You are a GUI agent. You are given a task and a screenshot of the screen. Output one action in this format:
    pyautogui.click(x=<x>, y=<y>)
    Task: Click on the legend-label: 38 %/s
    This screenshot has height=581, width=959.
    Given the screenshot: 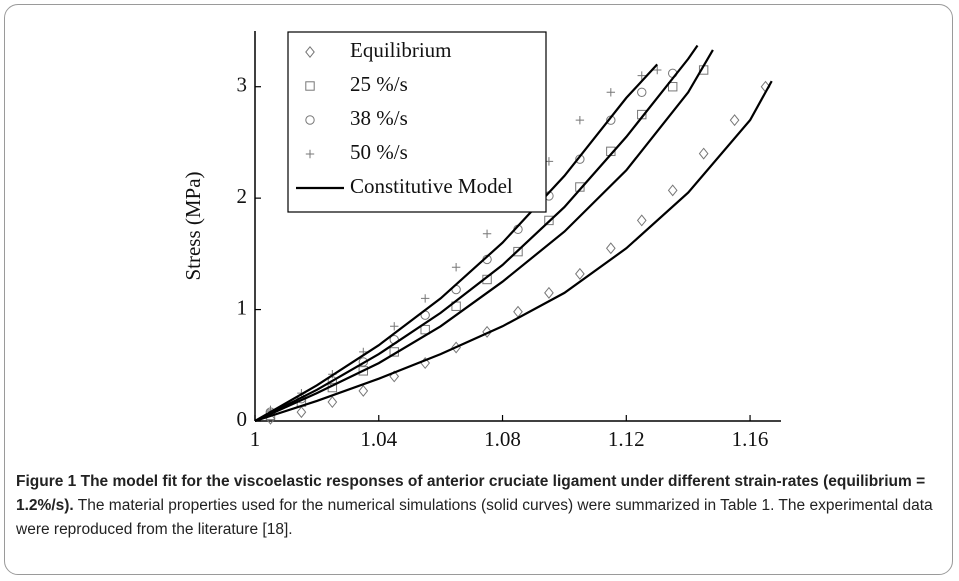 What is the action you would take?
    pyautogui.click(x=379, y=118)
    